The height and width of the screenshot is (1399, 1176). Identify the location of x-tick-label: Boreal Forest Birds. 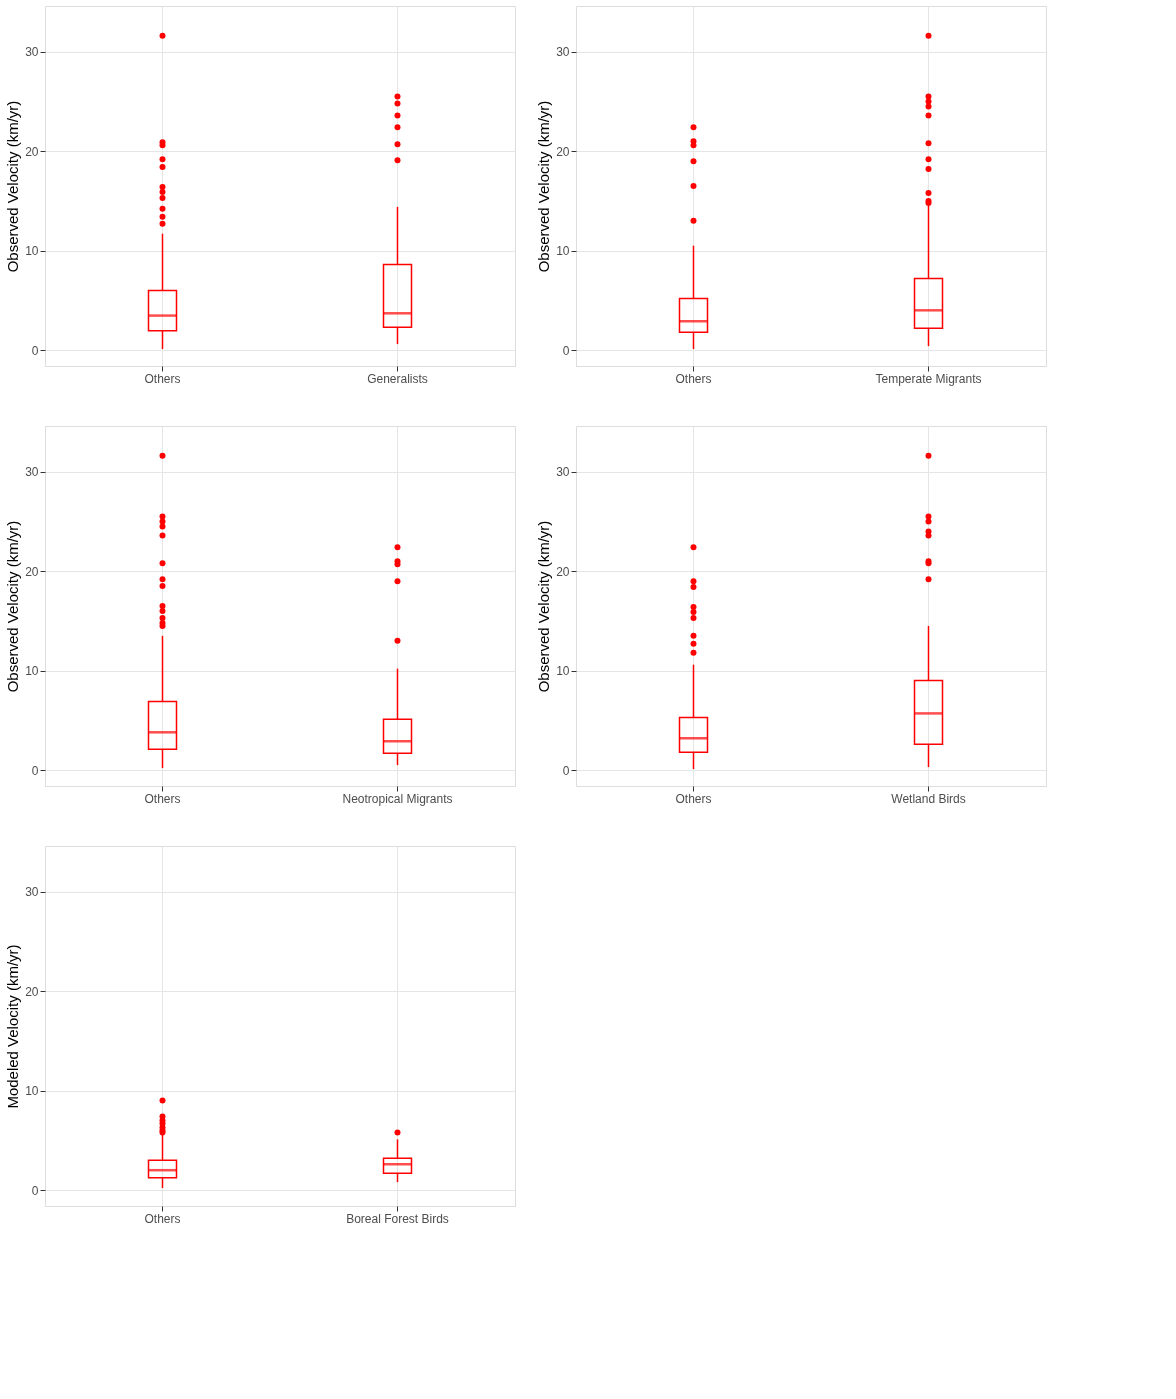
(397, 1218).